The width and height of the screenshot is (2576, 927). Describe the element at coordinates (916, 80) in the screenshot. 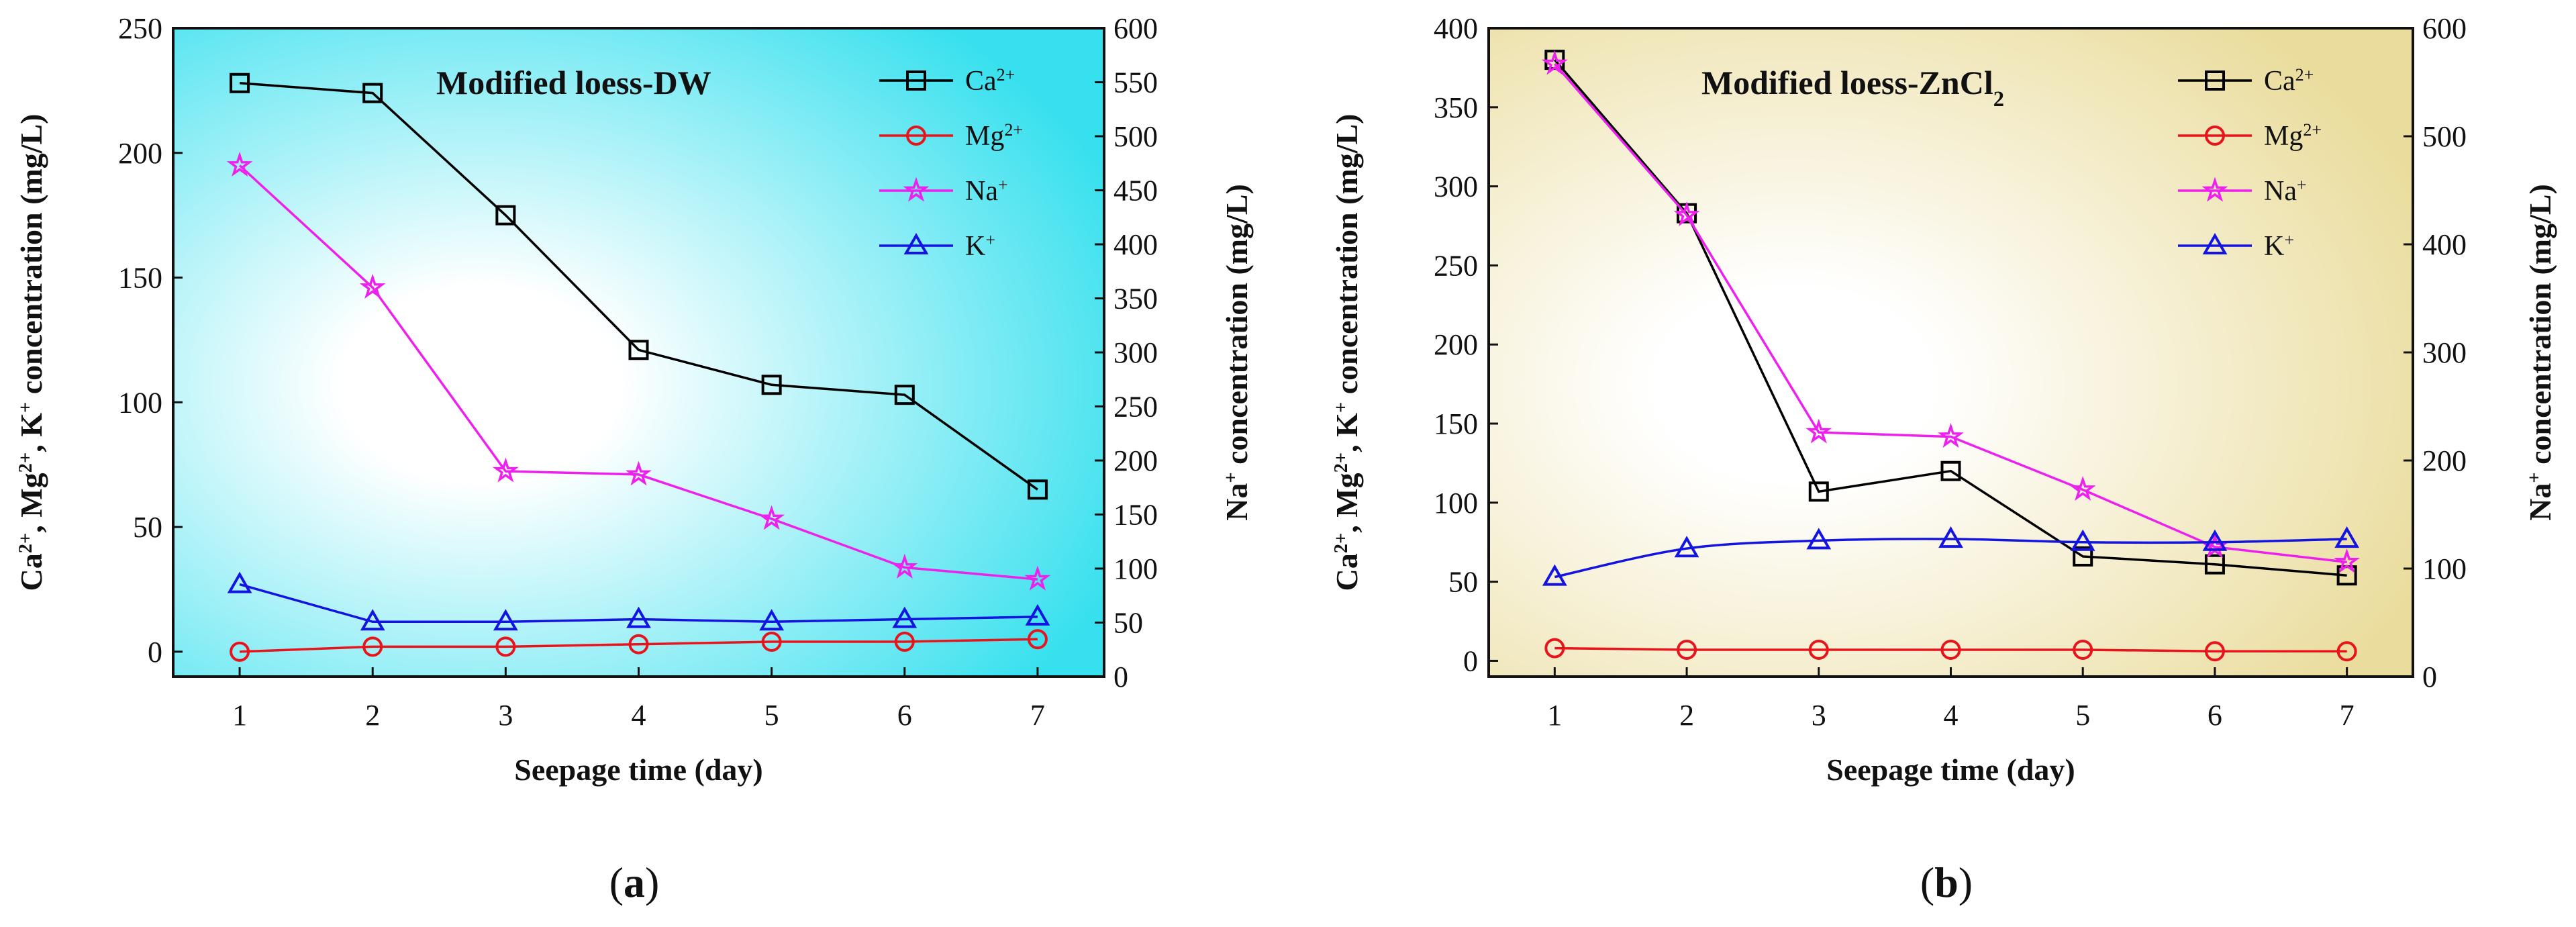

I see `legend-marker-ca` at that location.